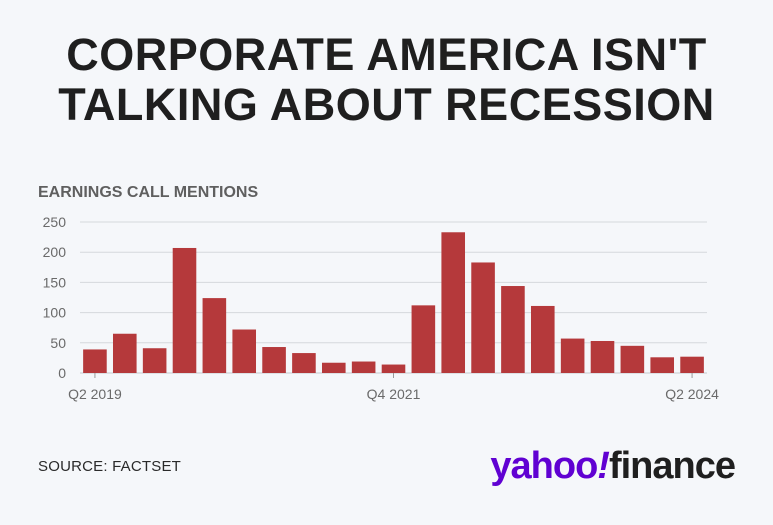 This screenshot has width=773, height=525. I want to click on bar-q3-2022, so click(483, 317).